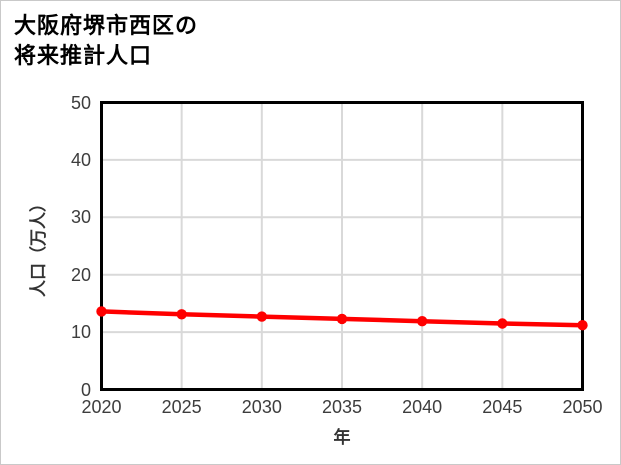 The width and height of the screenshot is (621, 465). What do you see at coordinates (80, 102) in the screenshot?
I see `y-tick-label: 50` at bounding box center [80, 102].